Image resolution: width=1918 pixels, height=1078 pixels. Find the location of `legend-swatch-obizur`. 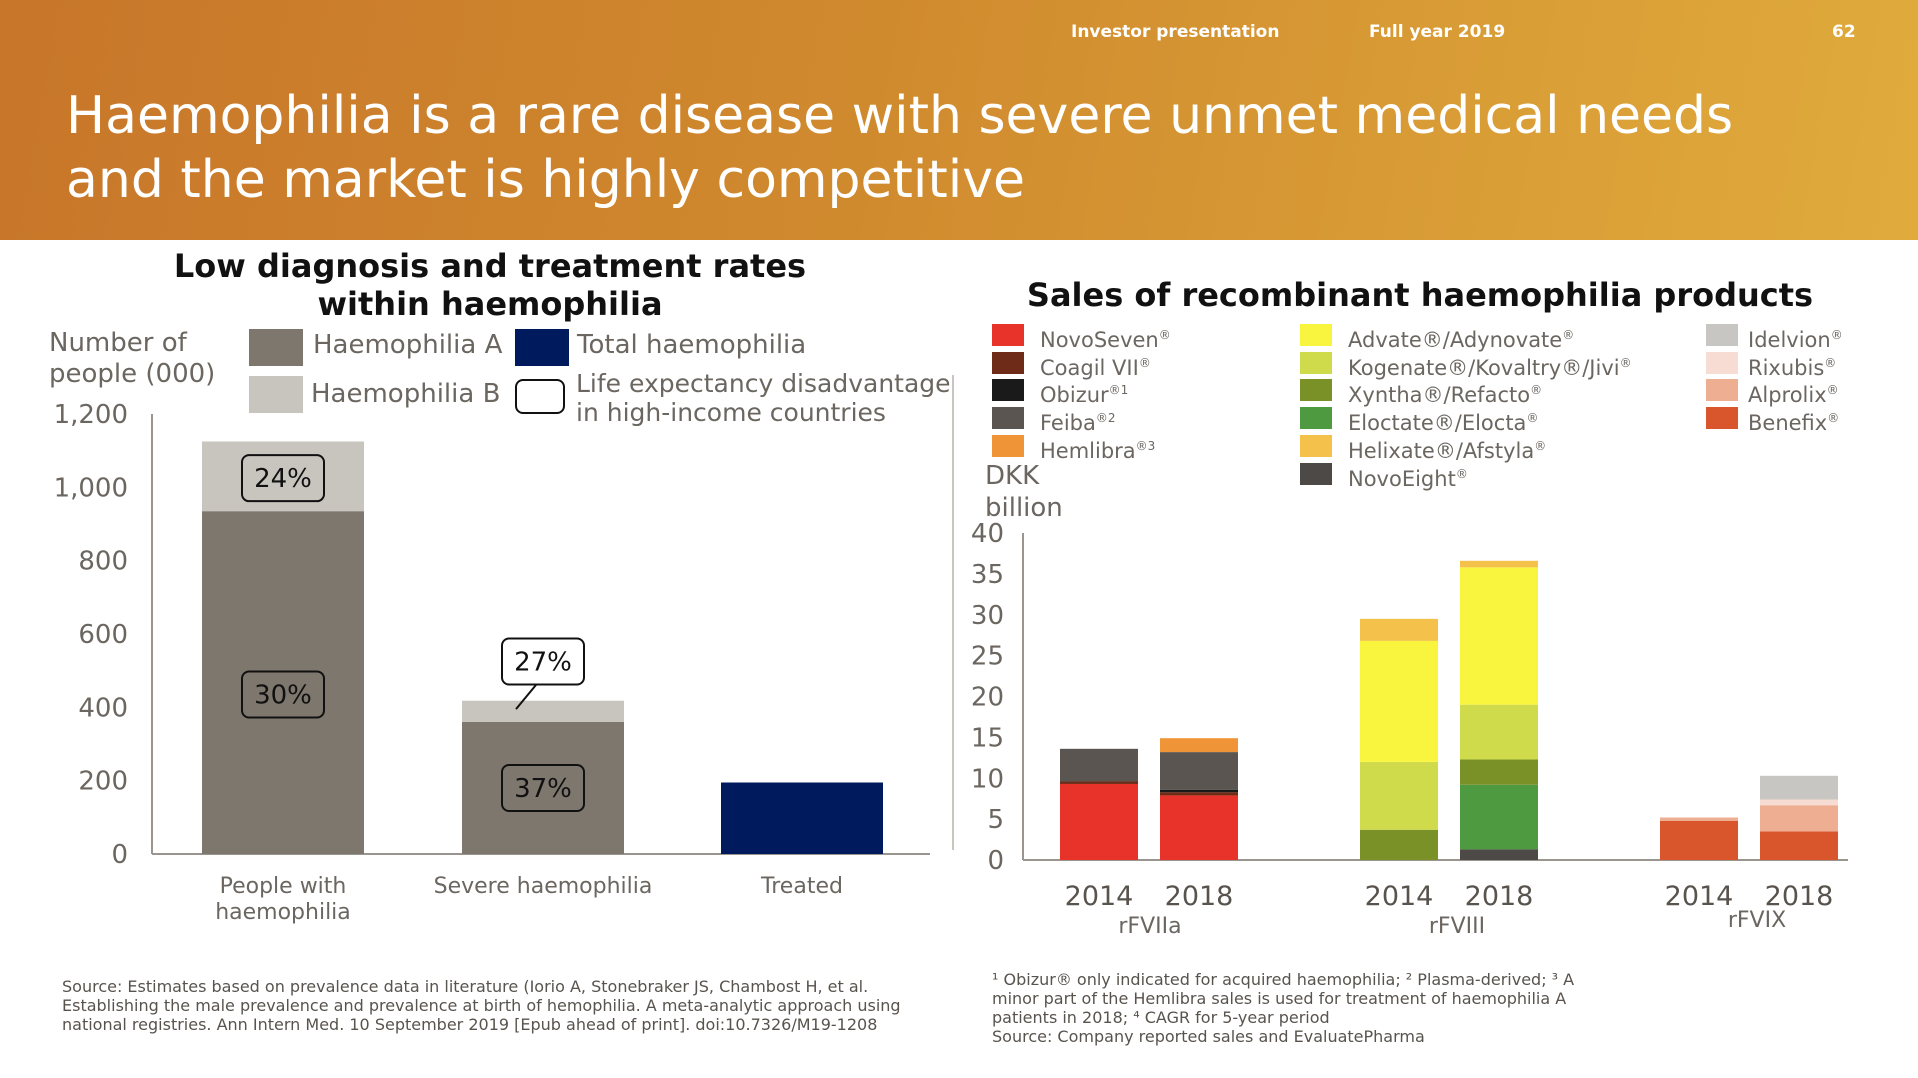

legend-swatch-obizur is located at coordinates (1008, 390).